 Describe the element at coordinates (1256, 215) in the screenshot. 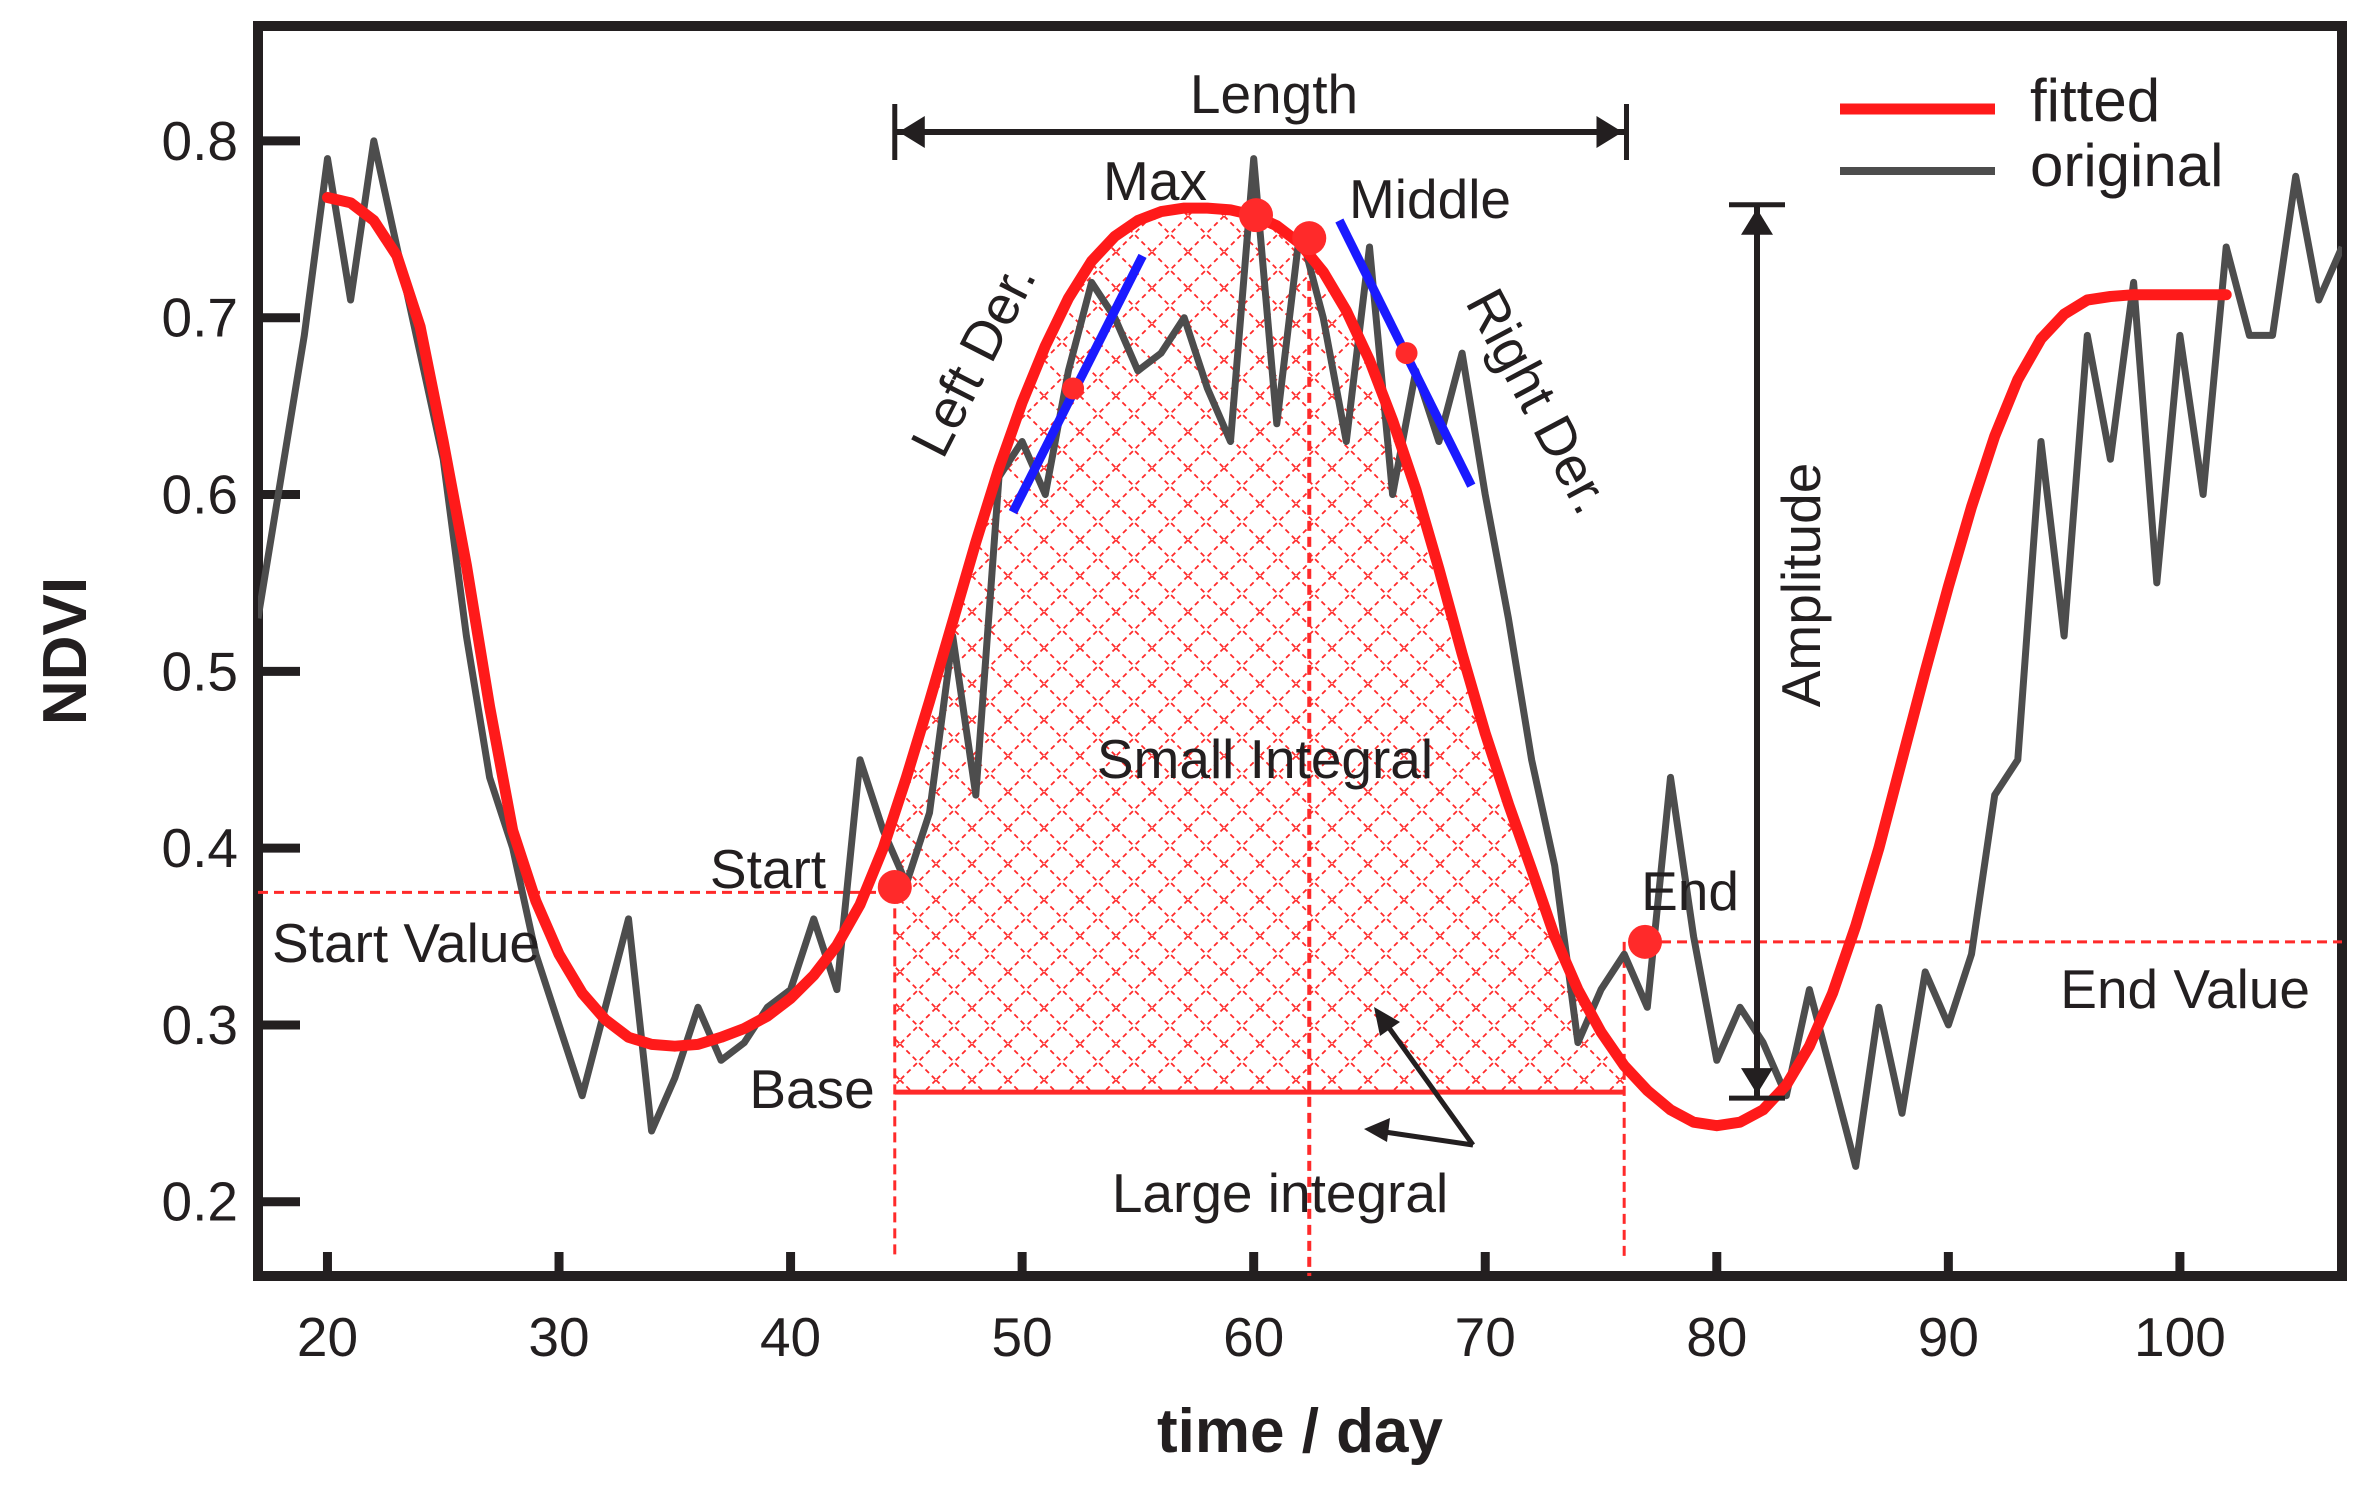

I see `point-max` at that location.